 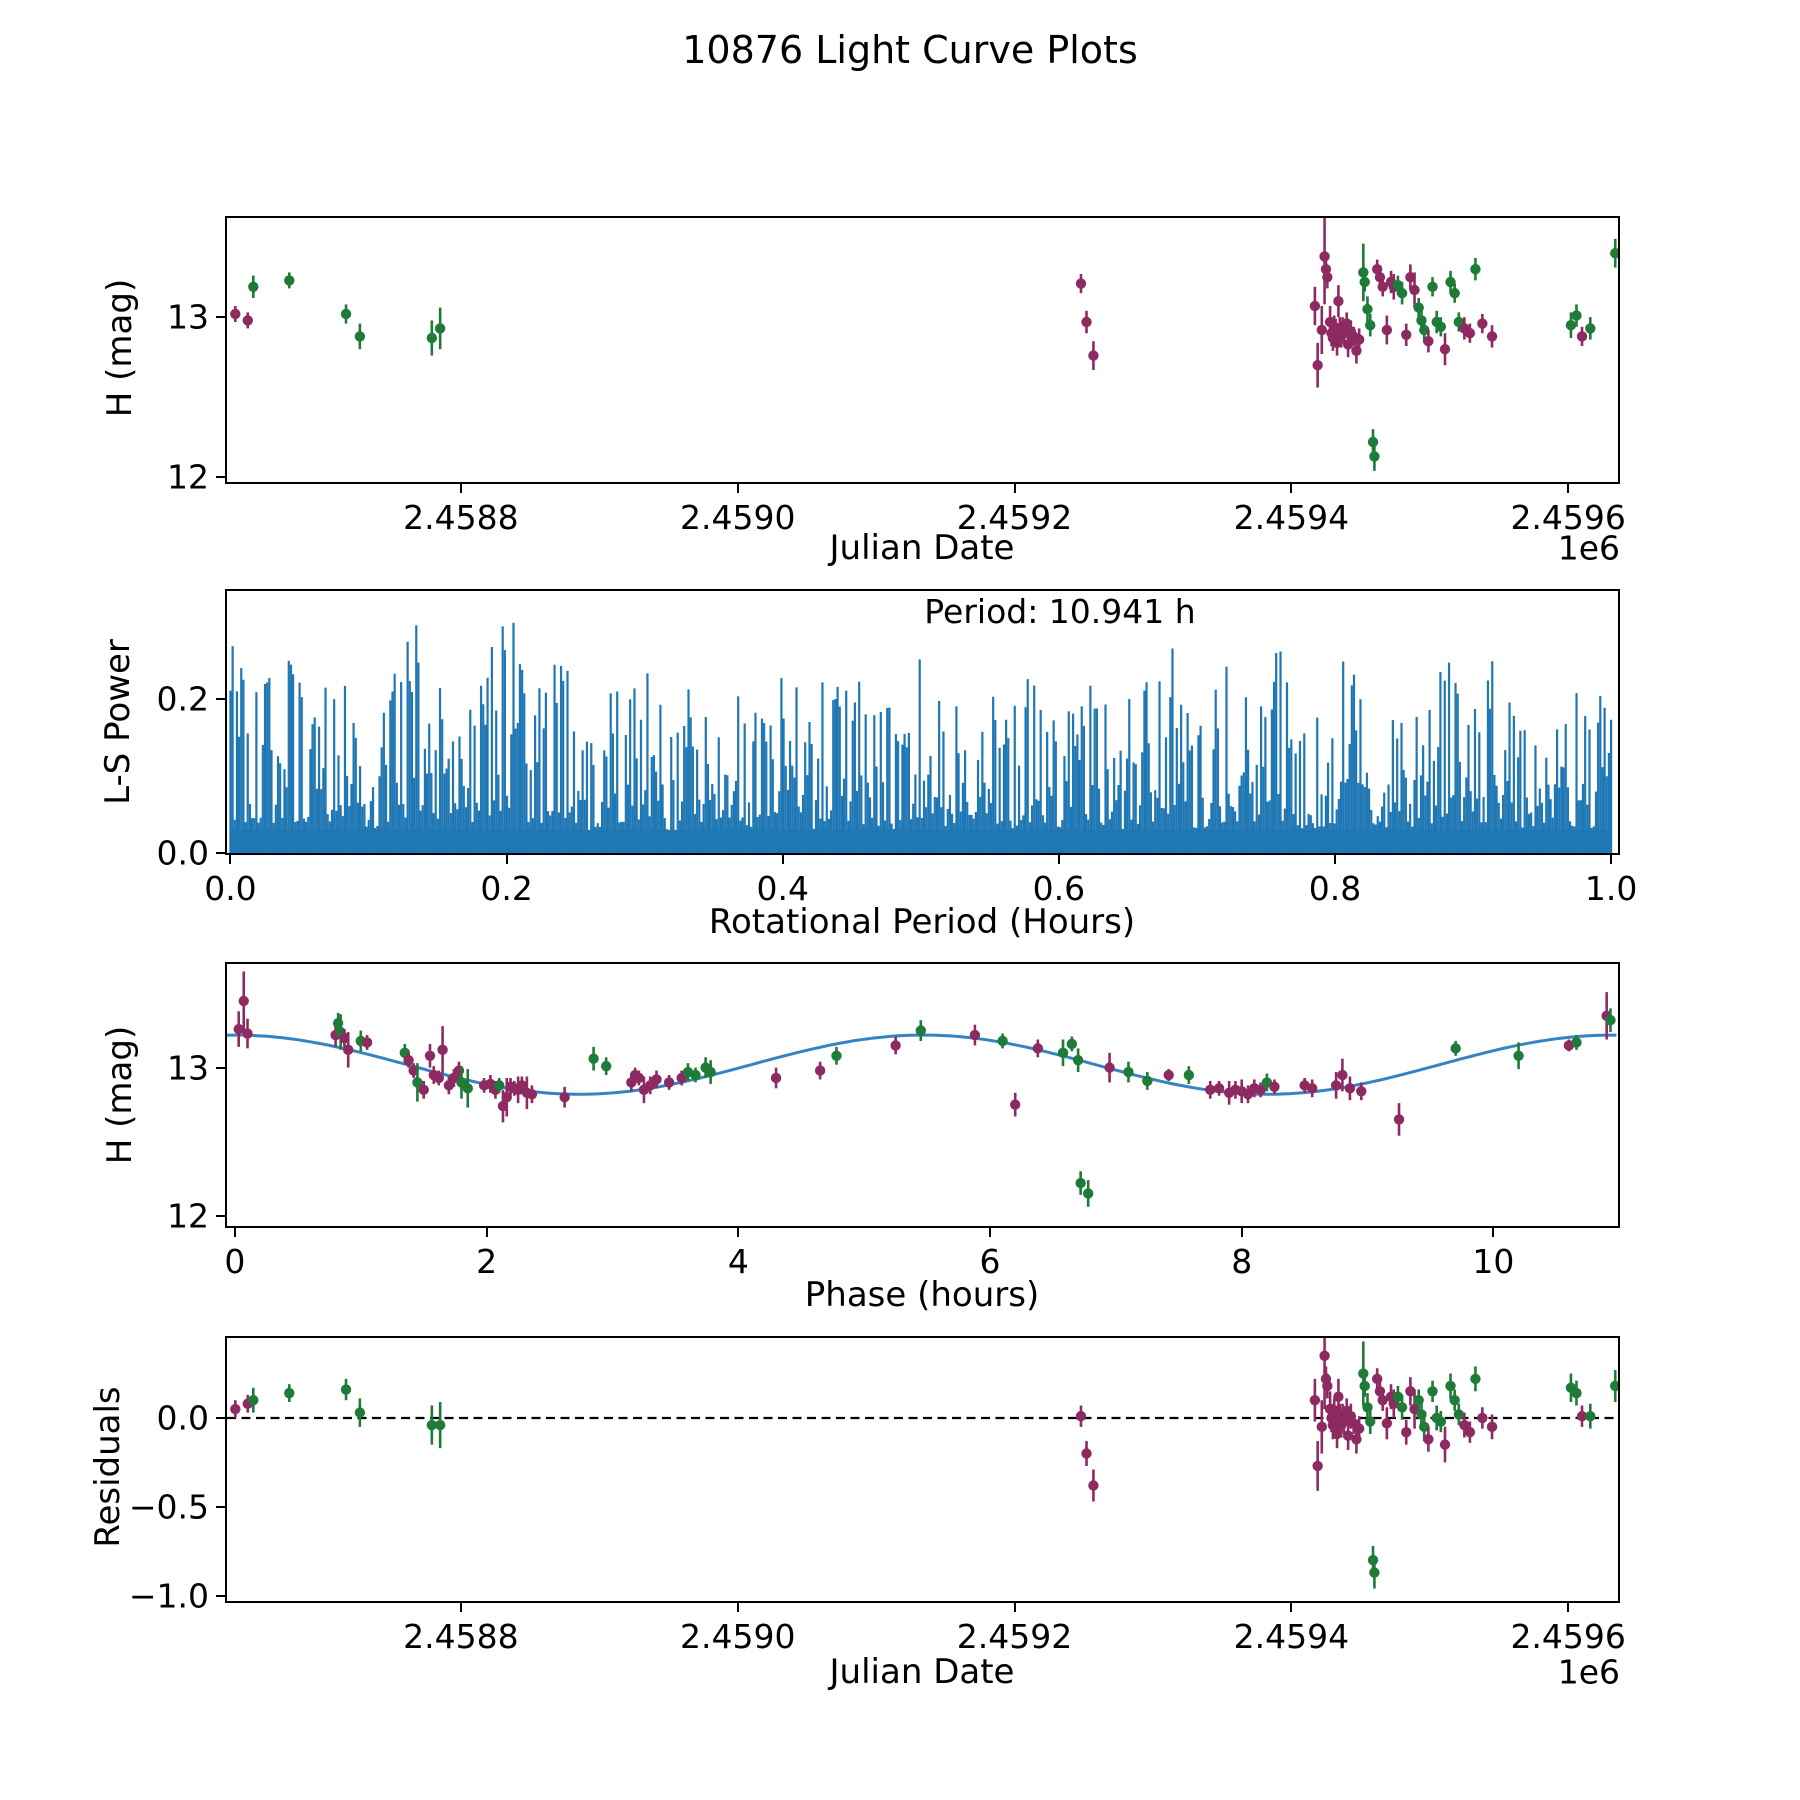 What do you see at coordinates (182, 699) in the screenshot?
I see `y-tick-label: 0.2` at bounding box center [182, 699].